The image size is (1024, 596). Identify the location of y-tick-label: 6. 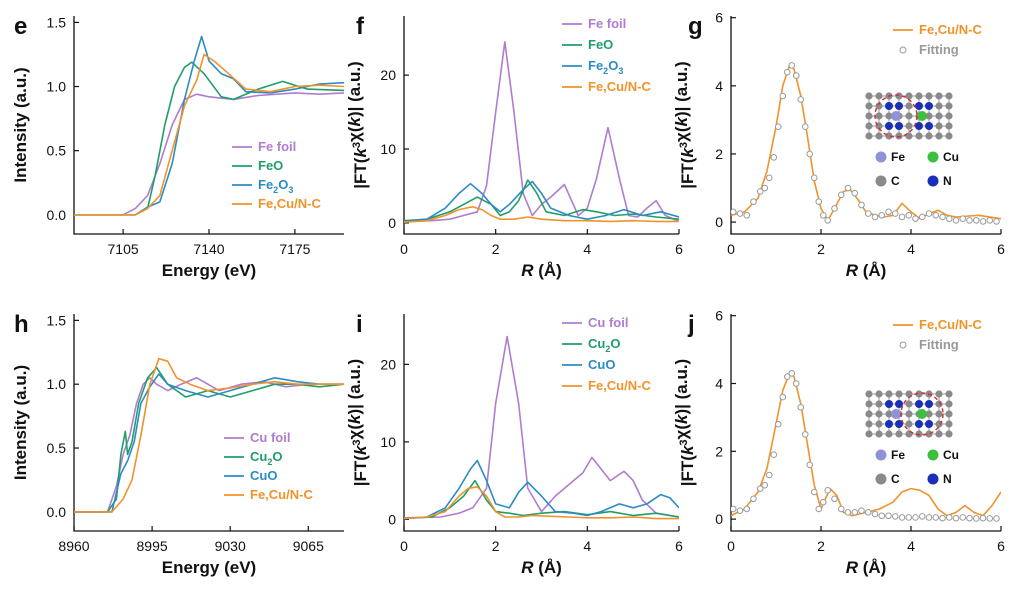
(719, 316).